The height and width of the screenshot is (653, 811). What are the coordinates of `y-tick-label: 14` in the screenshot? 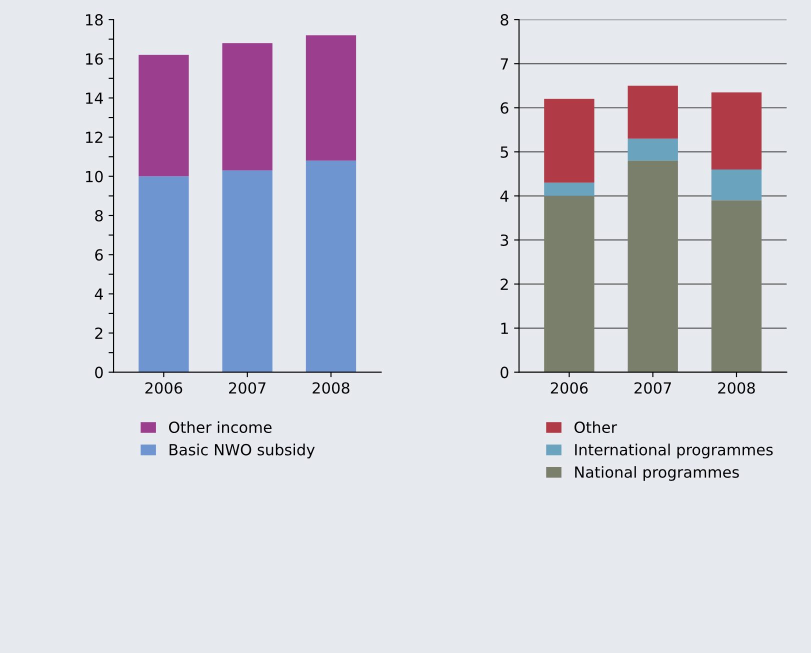 It's located at (94, 98).